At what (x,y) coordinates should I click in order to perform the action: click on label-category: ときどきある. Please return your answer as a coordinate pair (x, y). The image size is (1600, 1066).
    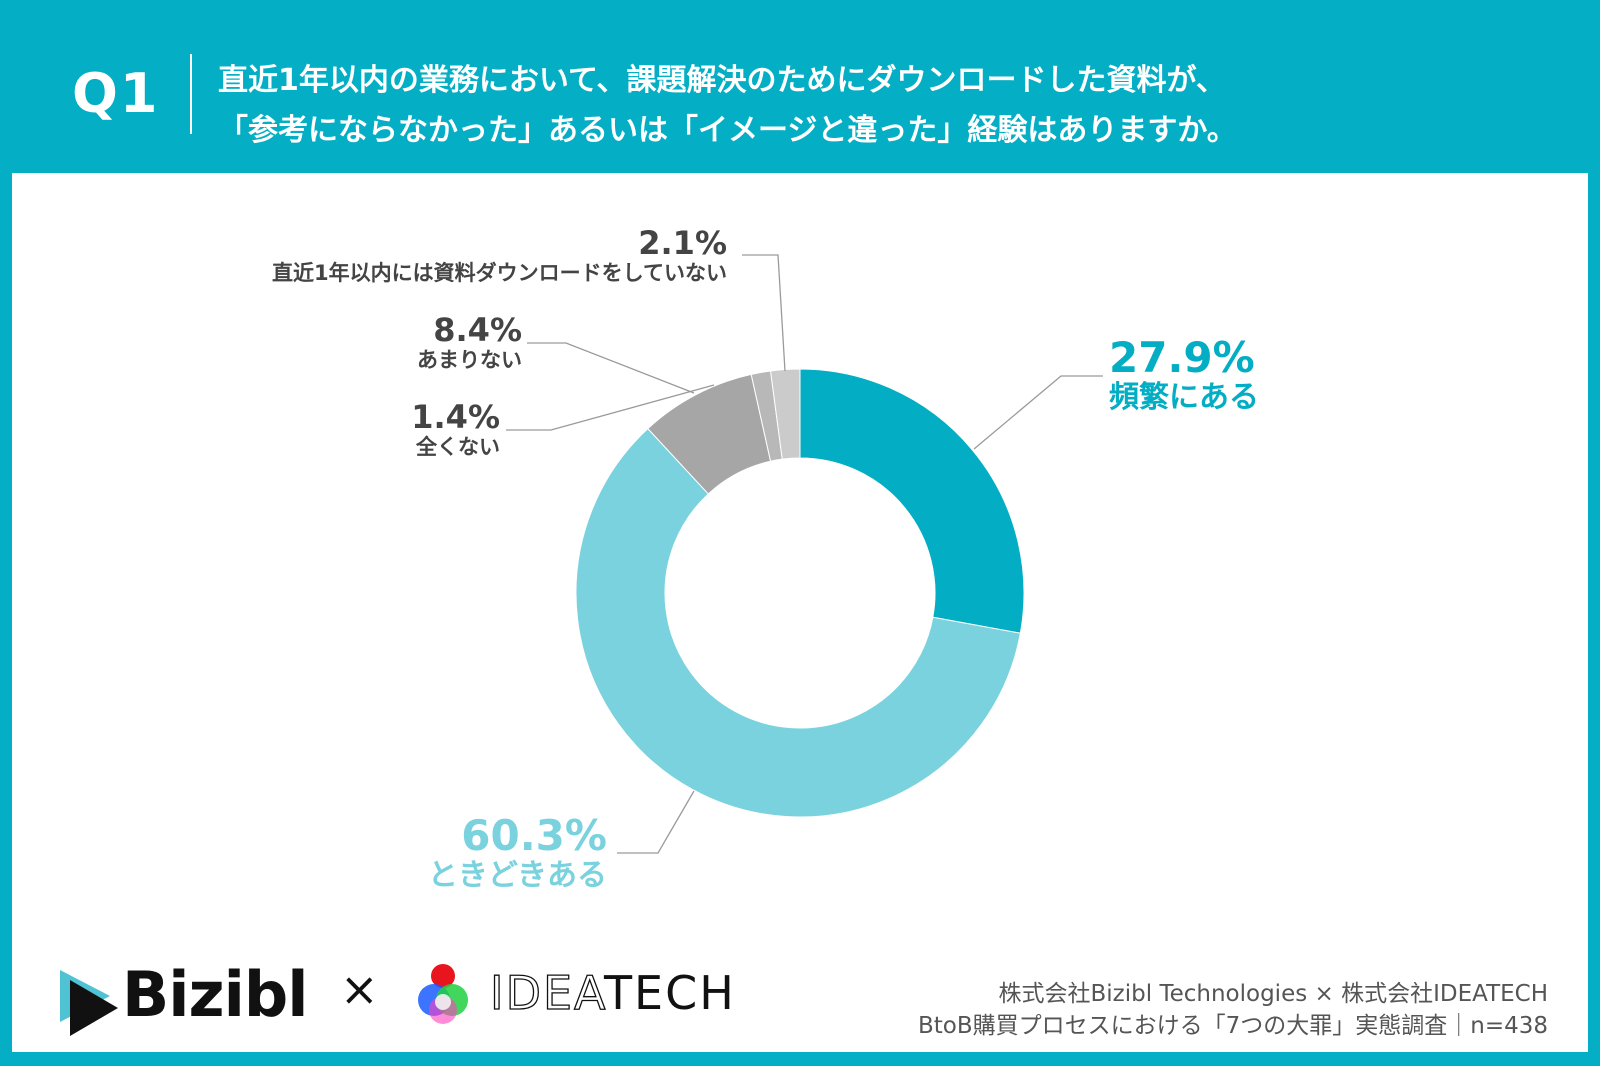
    Looking at the image, I should click on (517, 875).